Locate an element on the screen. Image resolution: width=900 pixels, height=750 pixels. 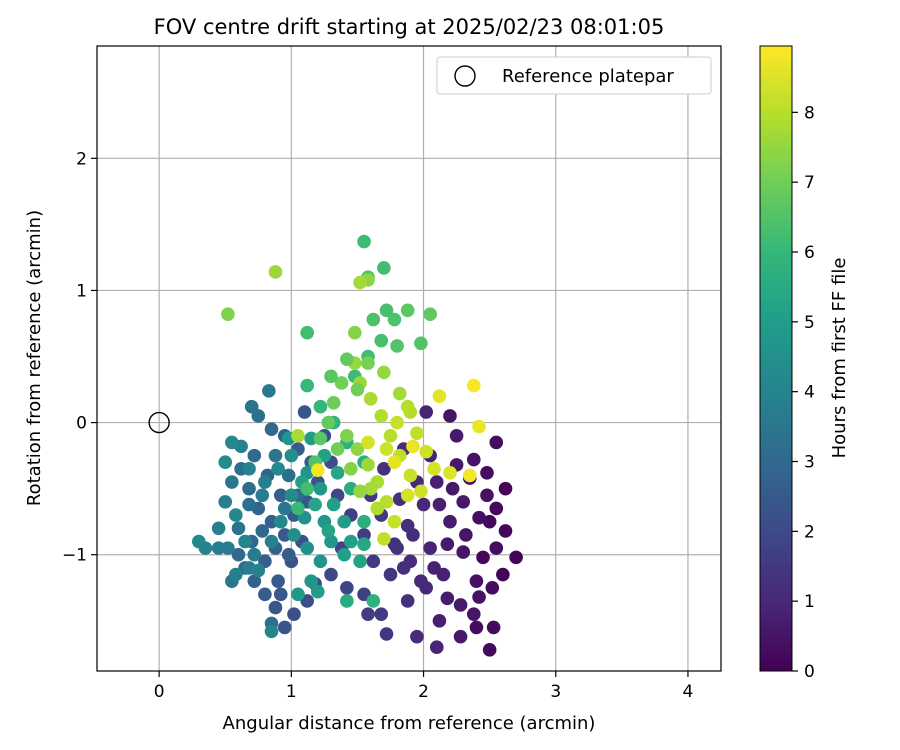
legend: Reference platepar is located at coordinates (574, 75).